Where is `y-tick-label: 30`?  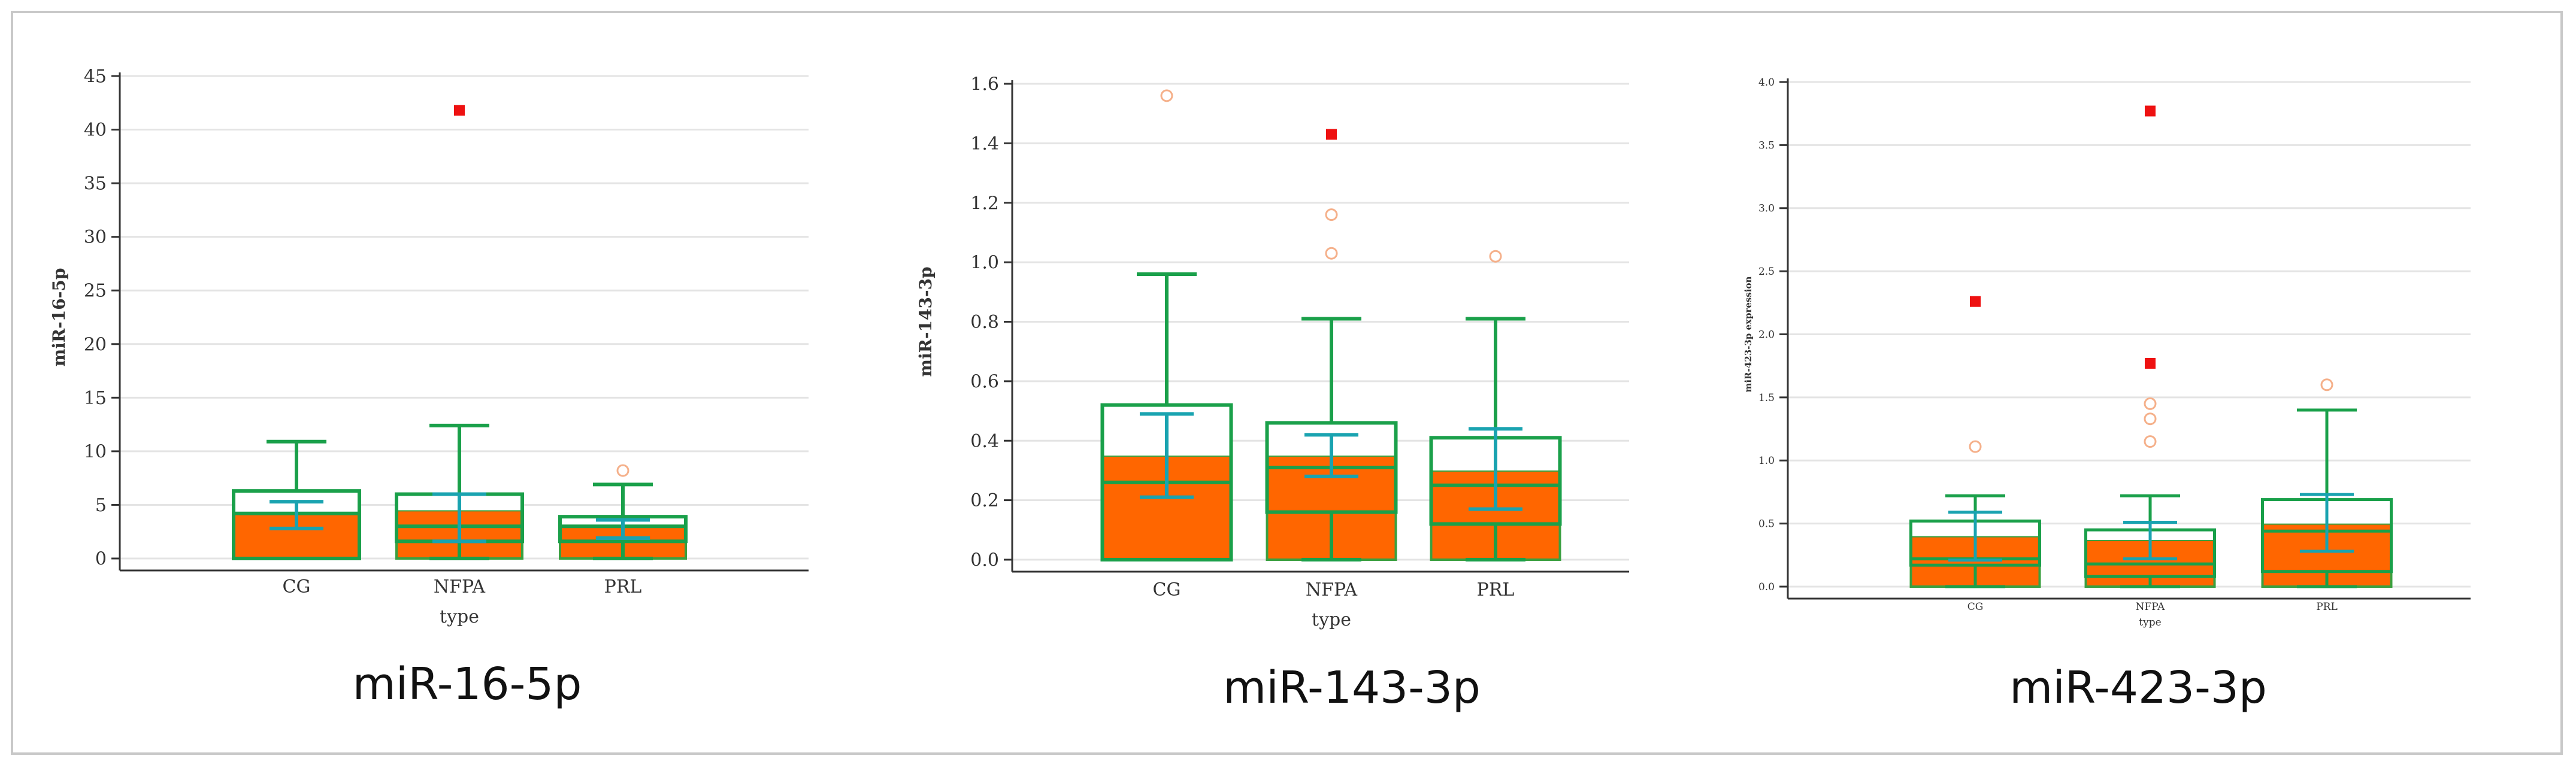 y-tick-label: 30 is located at coordinates (95, 238).